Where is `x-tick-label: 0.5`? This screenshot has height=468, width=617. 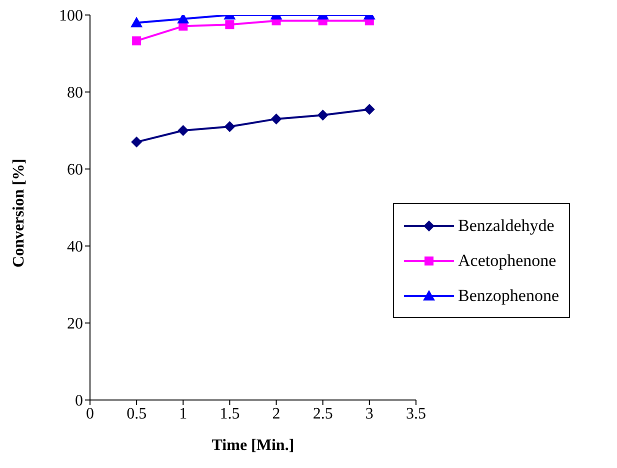 x-tick-label: 0.5 is located at coordinates (136, 413).